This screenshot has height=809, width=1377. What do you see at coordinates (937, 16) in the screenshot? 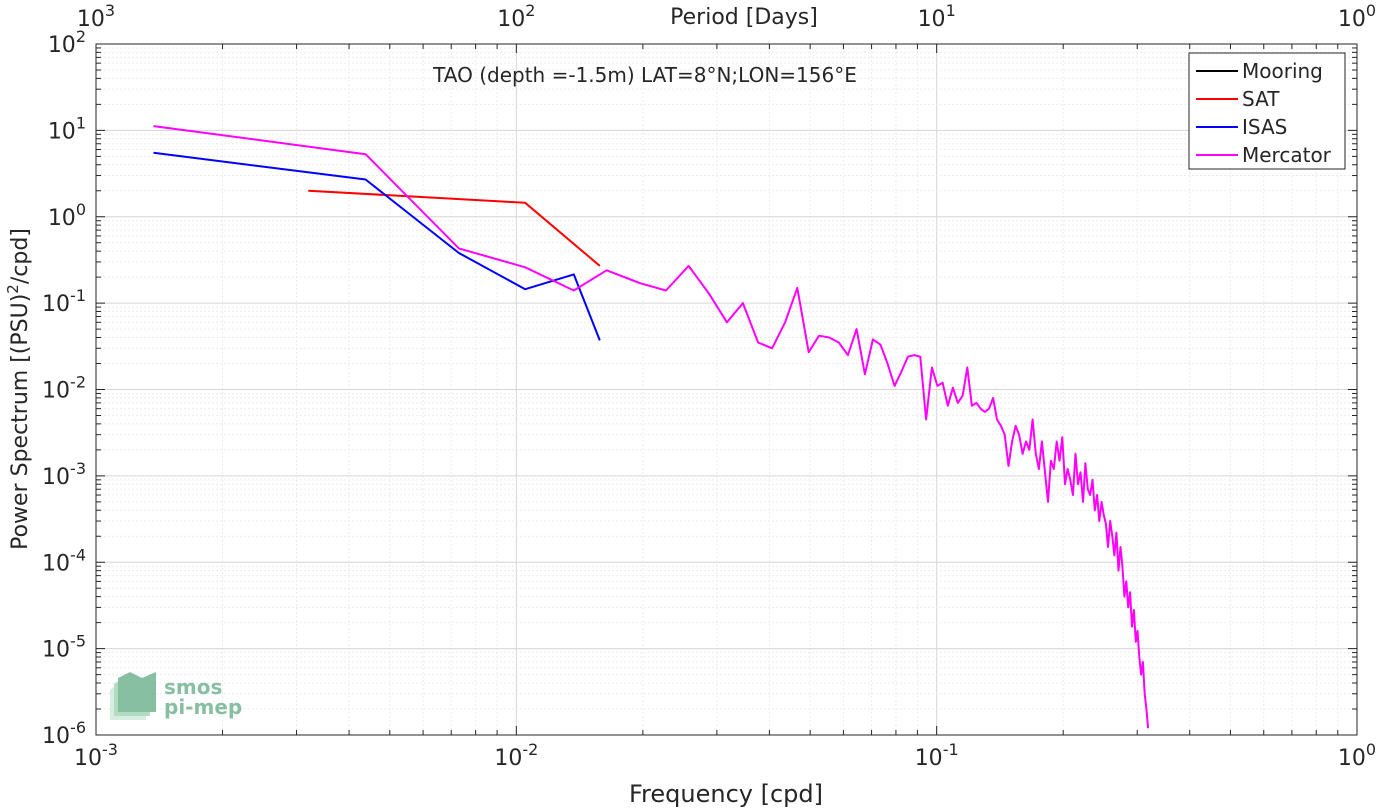
I see `x2-tick-label: 10¹` at bounding box center [937, 16].